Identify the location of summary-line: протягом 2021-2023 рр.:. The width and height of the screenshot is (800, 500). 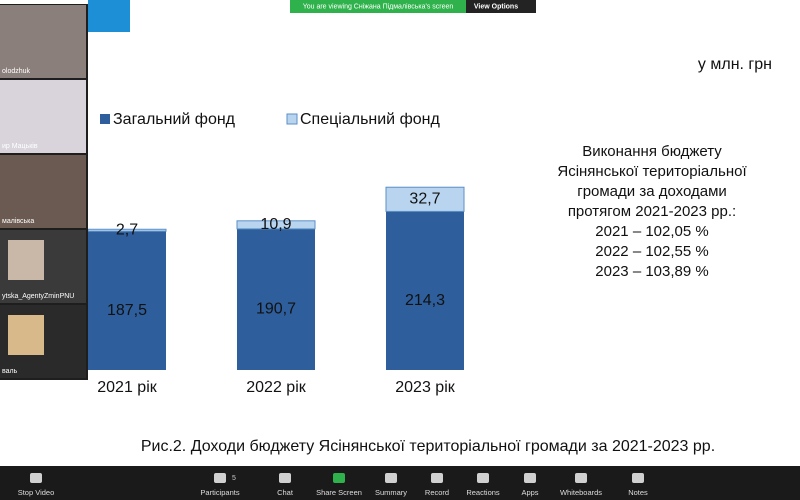
(652, 211).